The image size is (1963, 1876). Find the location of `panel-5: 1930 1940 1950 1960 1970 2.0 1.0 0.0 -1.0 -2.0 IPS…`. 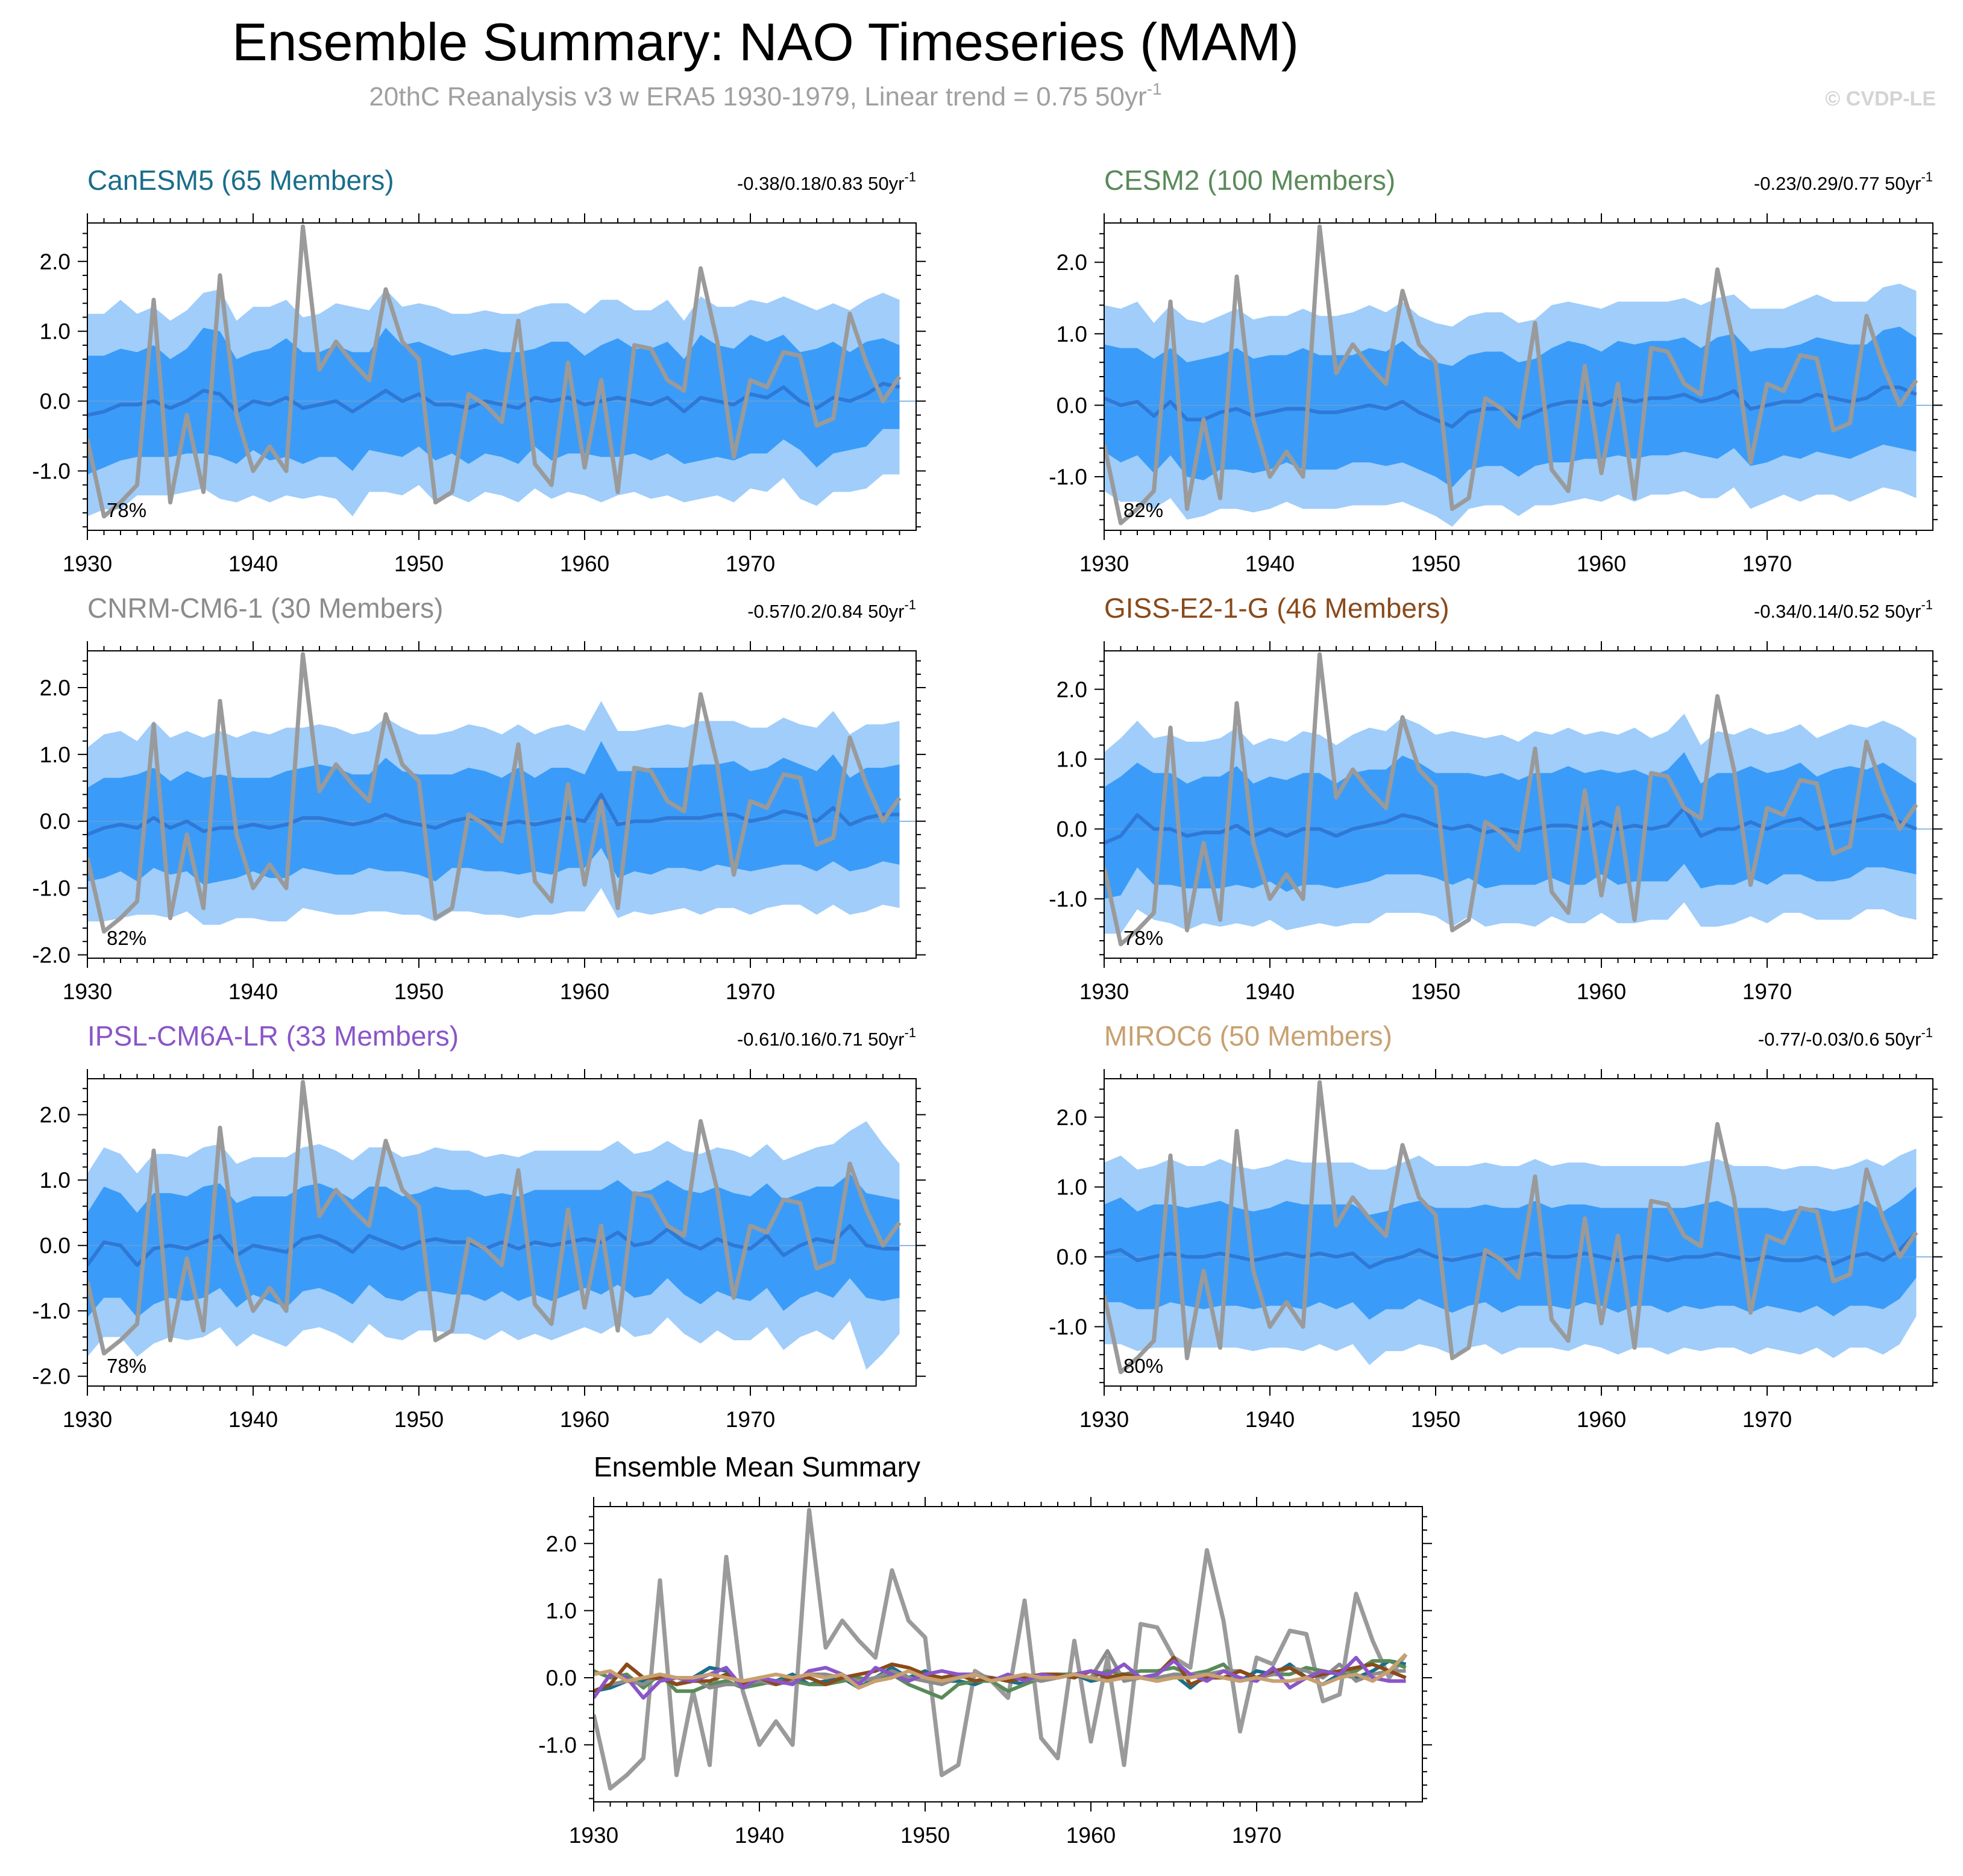

panel-5: 1930 1940 1950 1960 1970 2.0 1.0 0.0 -1.0 -2.0 IPS… is located at coordinates (479, 1226).